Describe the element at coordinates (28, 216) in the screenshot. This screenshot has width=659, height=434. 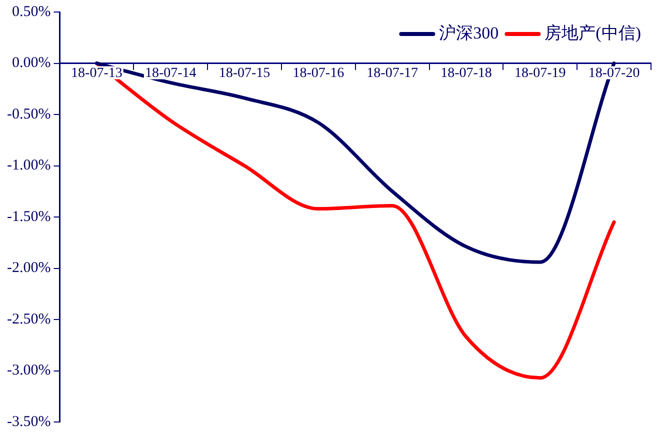
I see `y-tick-label: -1.50%` at that location.